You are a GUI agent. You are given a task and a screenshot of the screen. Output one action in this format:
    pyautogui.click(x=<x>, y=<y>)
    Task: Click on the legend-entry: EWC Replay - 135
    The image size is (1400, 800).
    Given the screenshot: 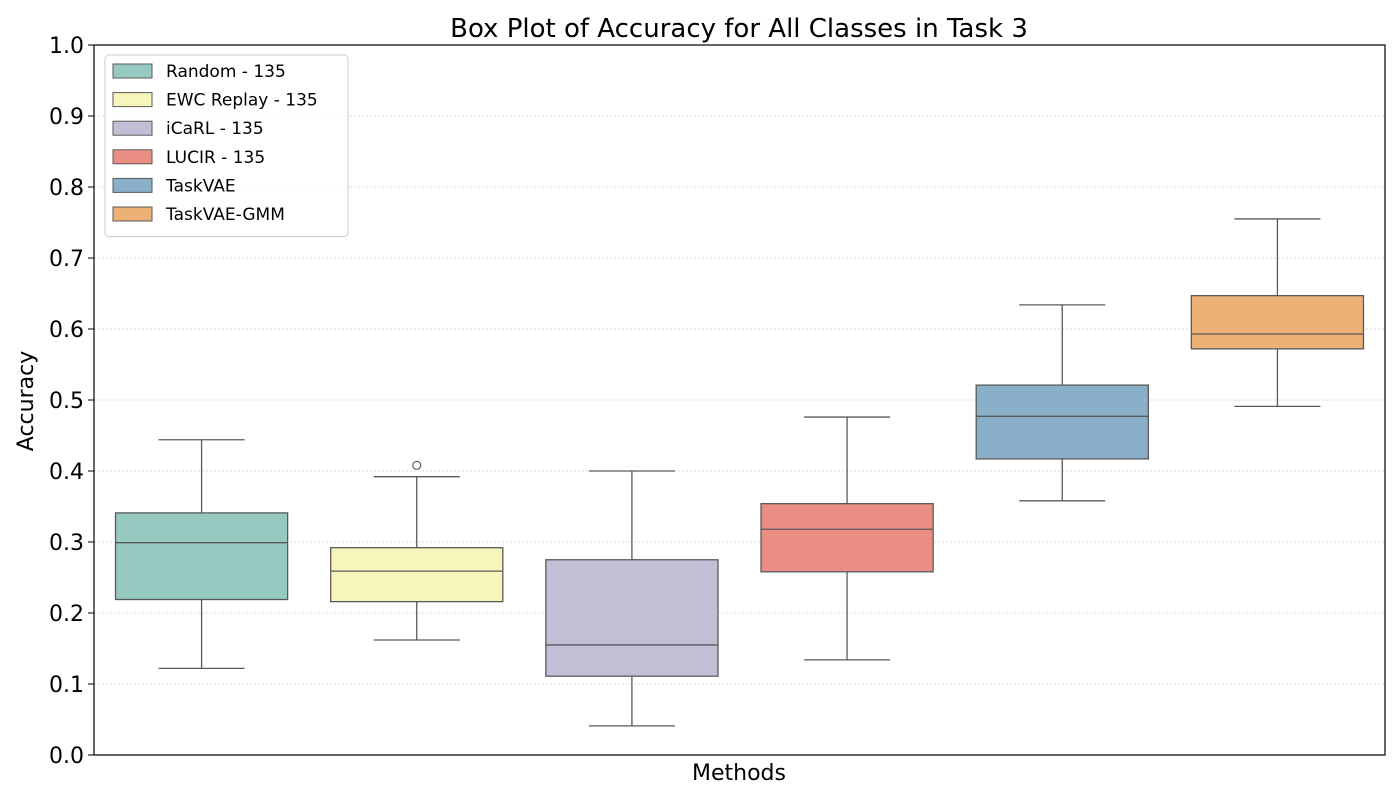 What is the action you would take?
    pyautogui.click(x=242, y=101)
    